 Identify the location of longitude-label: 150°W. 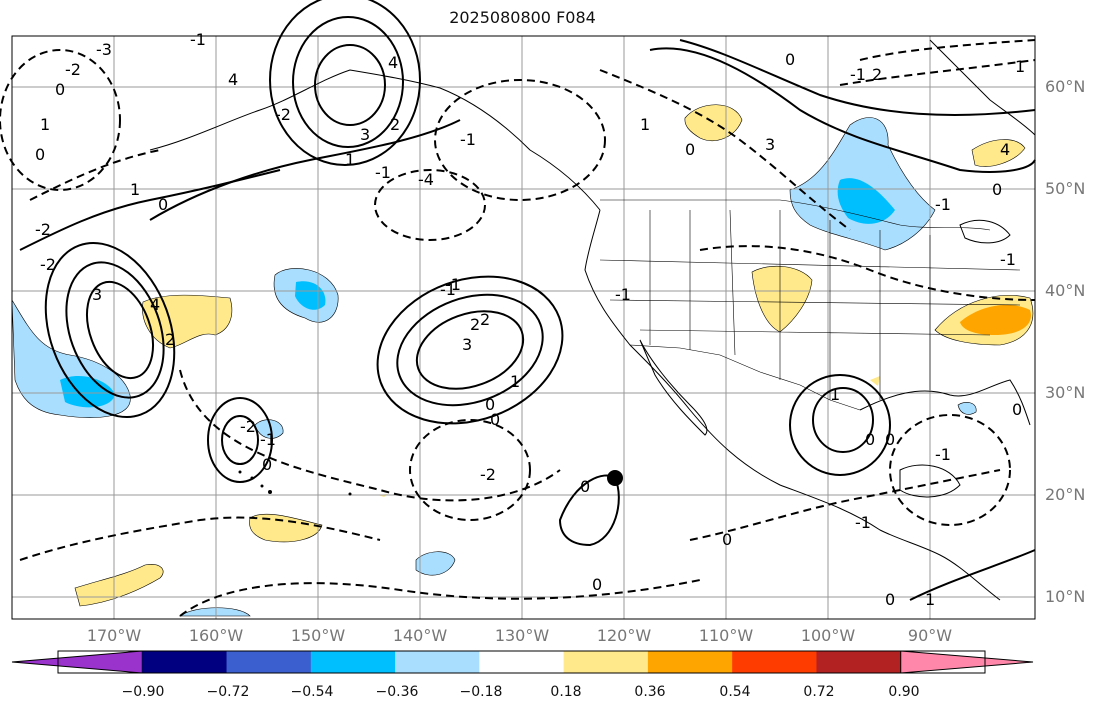
(318, 635).